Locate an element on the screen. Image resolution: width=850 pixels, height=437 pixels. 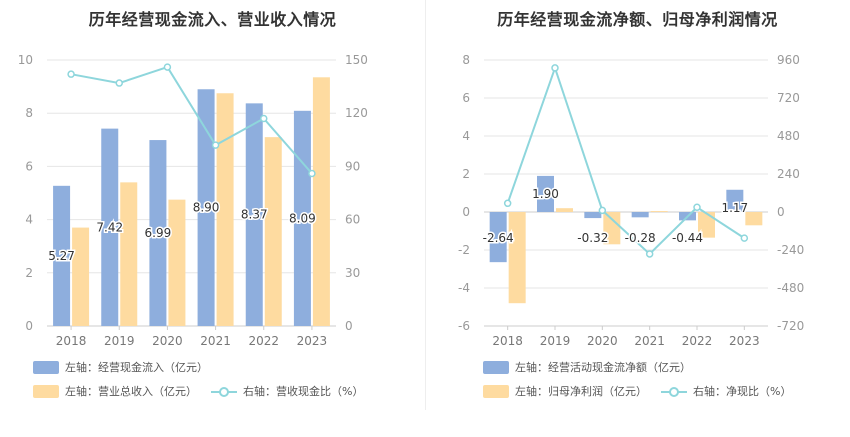
legend-label: 左轴：经营现金流入（亿元） is located at coordinates (136, 367).